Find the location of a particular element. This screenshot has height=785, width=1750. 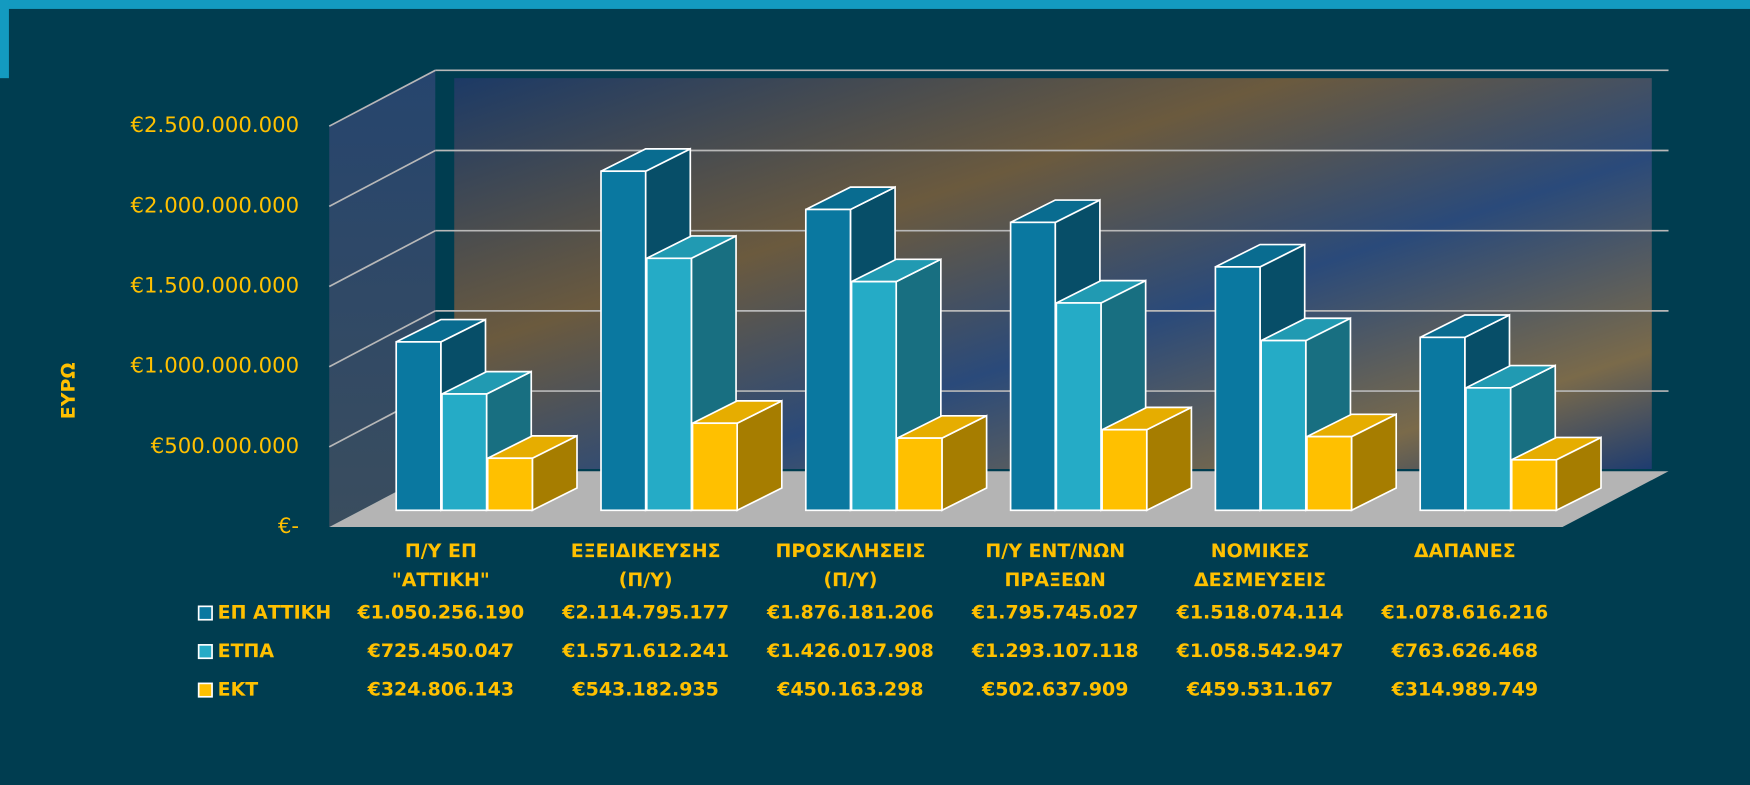

table-value: €459.531.167 is located at coordinates (1259, 690).